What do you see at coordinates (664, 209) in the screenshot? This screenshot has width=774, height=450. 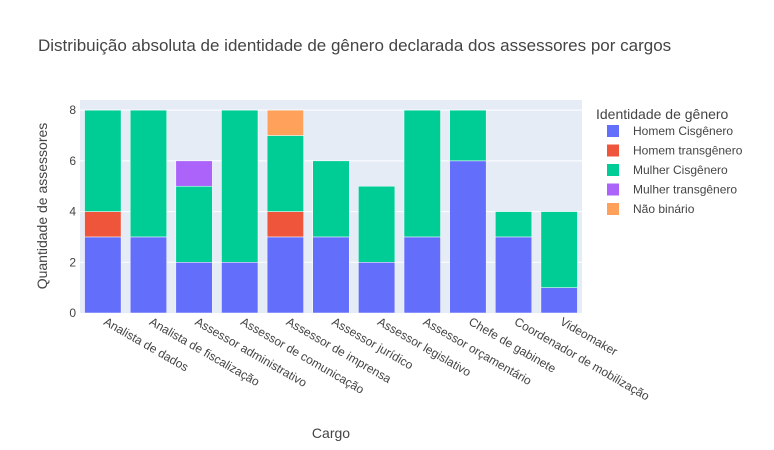 I see `legend-label: Não binário` at bounding box center [664, 209].